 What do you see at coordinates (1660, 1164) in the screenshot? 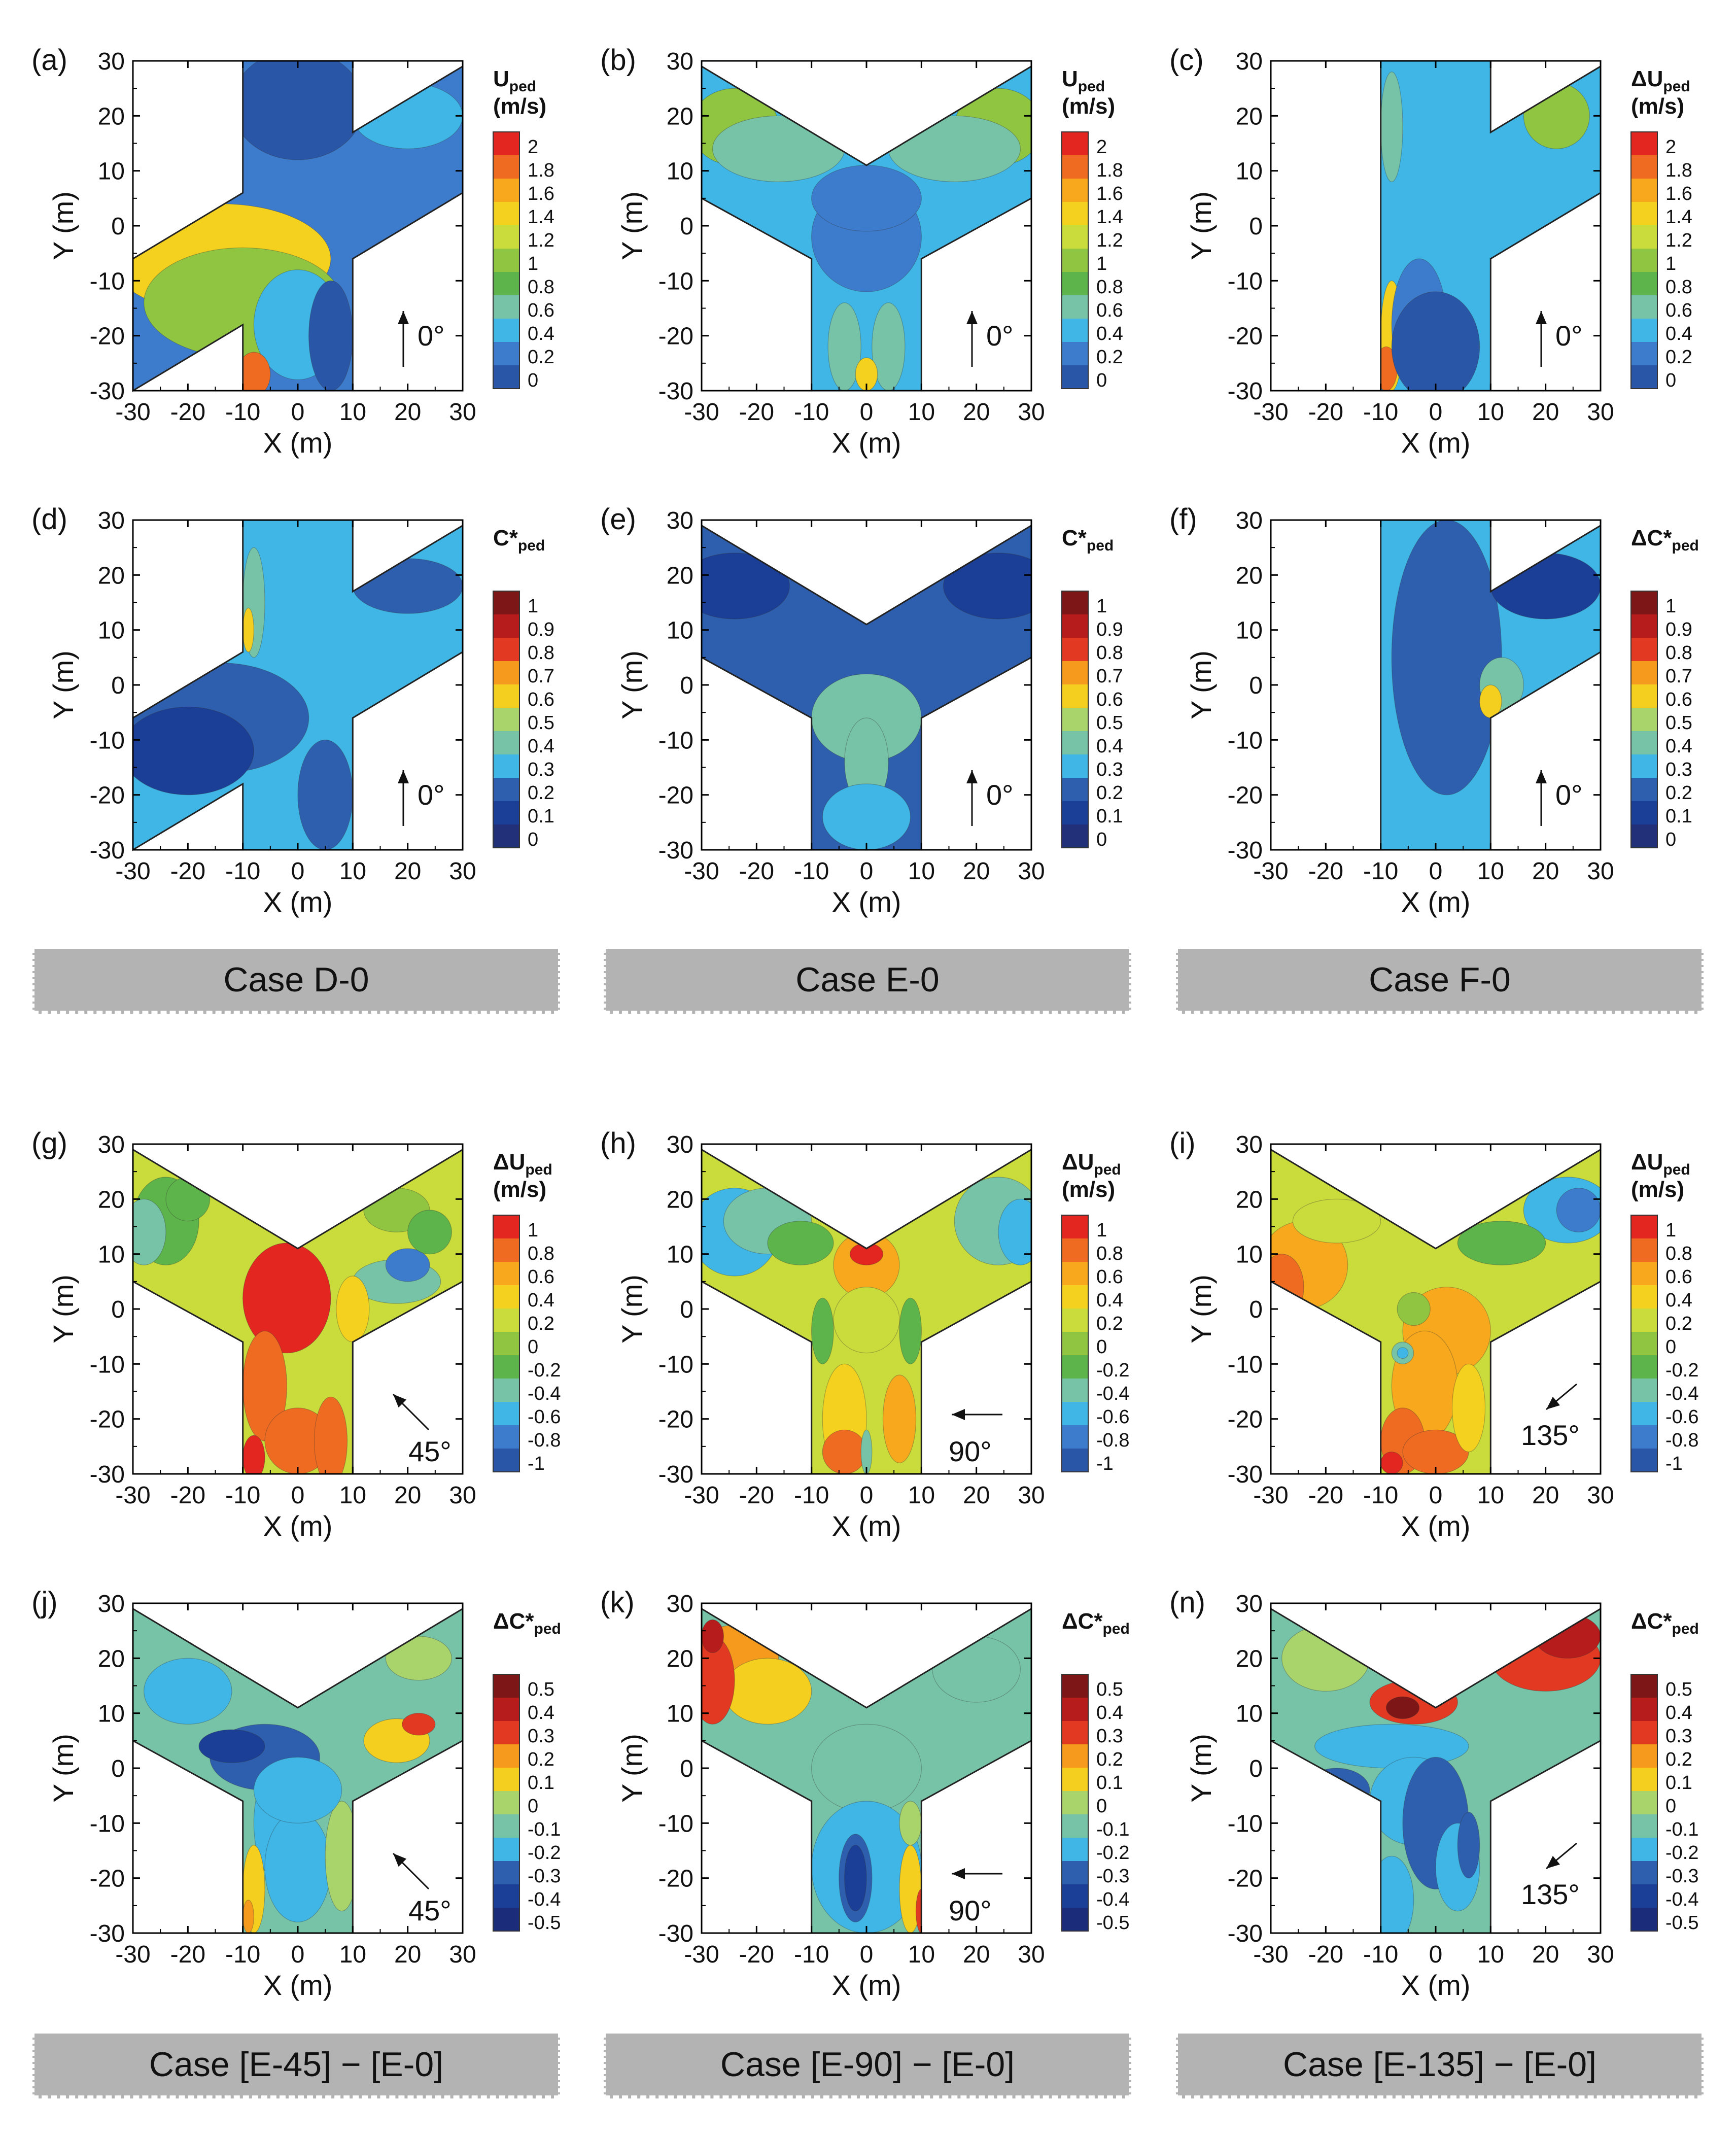
I see `colorbar-title: ΔUped` at bounding box center [1660, 1164].